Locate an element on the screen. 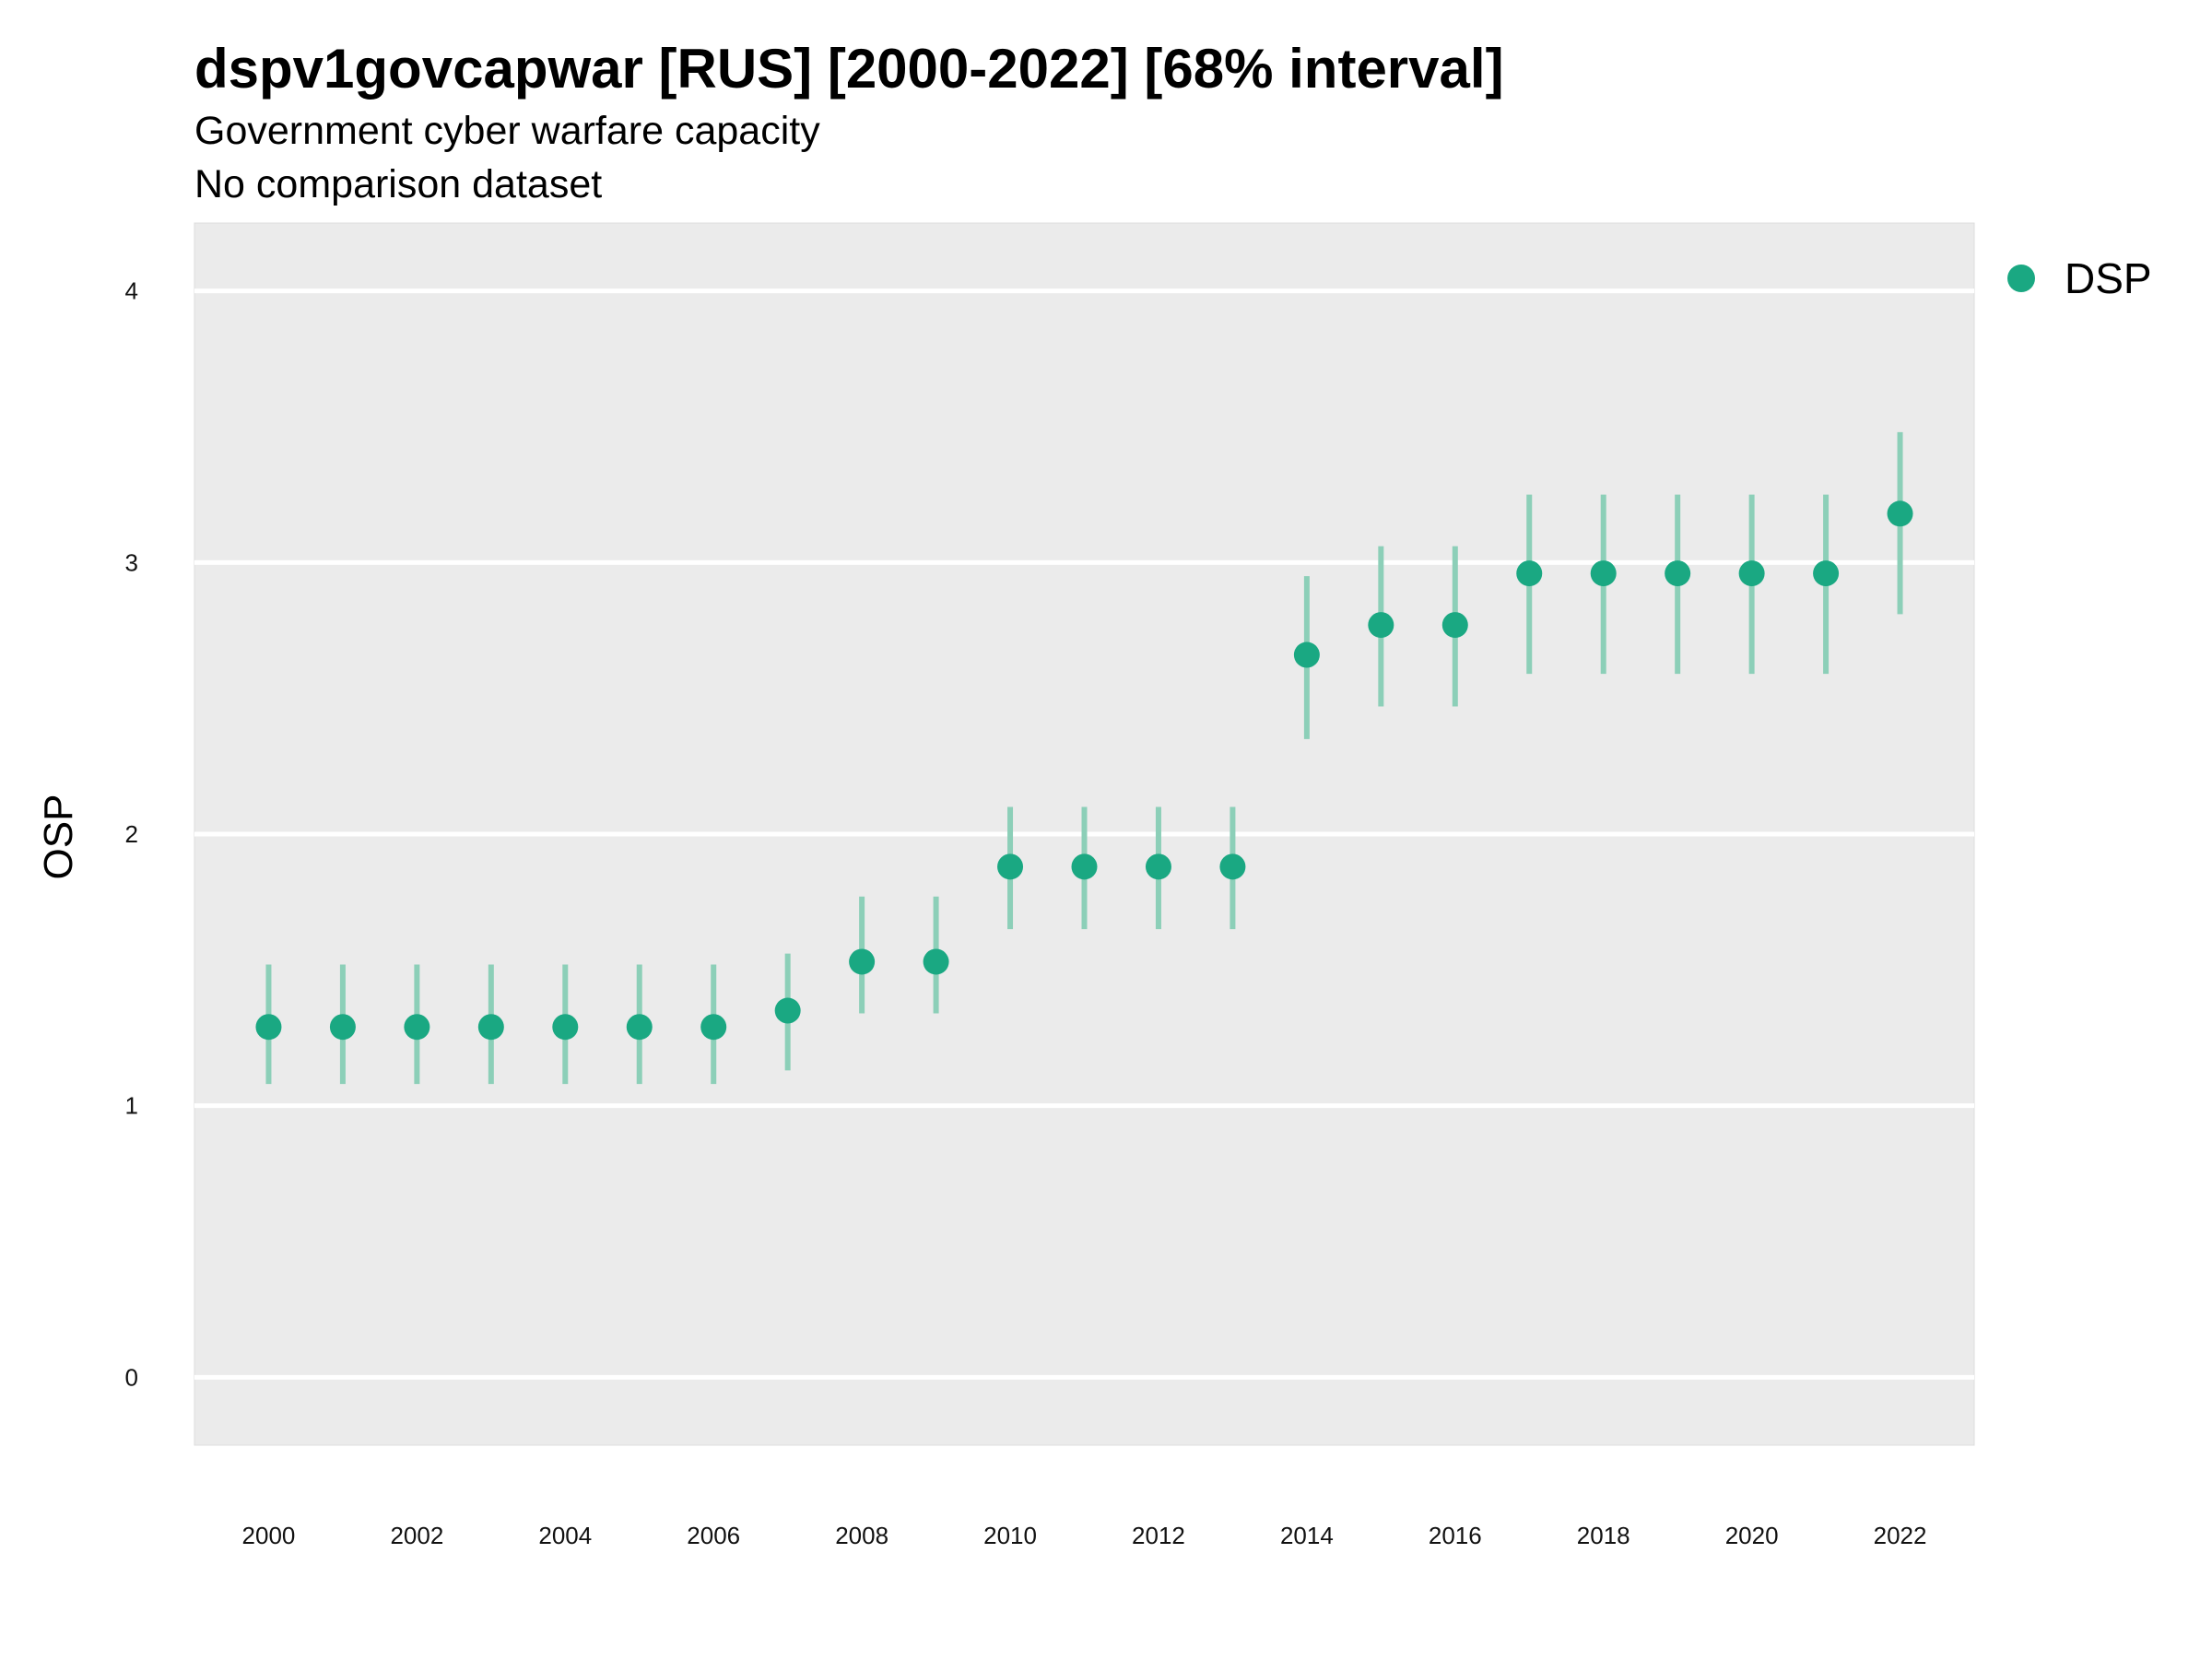 The height and width of the screenshot is (1659, 2212). y-axis-label: OSP is located at coordinates (58, 837).